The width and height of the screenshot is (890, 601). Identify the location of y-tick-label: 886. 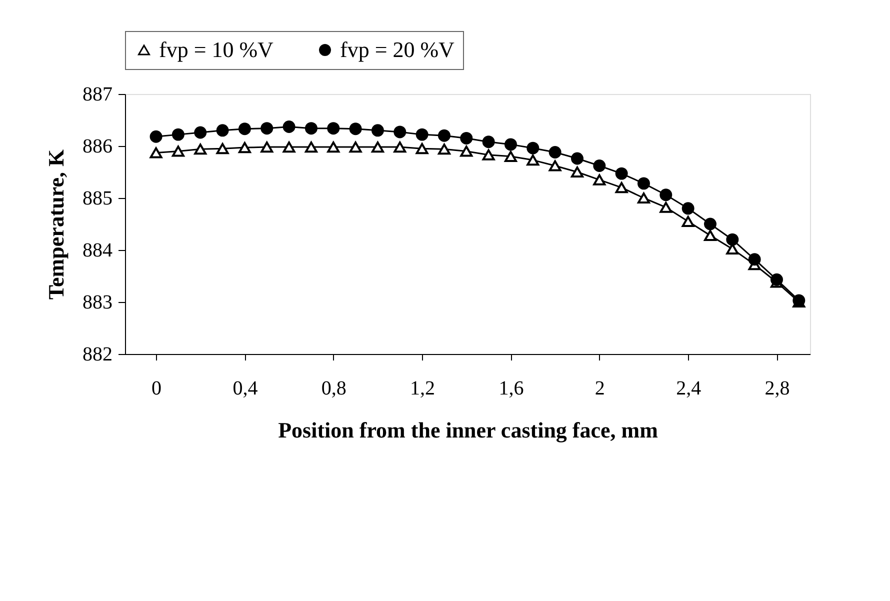
(97, 147).